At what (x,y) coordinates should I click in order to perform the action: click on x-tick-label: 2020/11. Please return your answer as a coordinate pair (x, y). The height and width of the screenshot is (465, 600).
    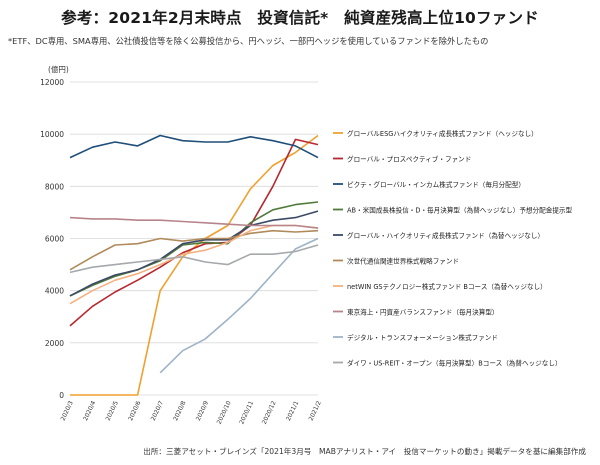
    Looking at the image, I should click on (246, 413).